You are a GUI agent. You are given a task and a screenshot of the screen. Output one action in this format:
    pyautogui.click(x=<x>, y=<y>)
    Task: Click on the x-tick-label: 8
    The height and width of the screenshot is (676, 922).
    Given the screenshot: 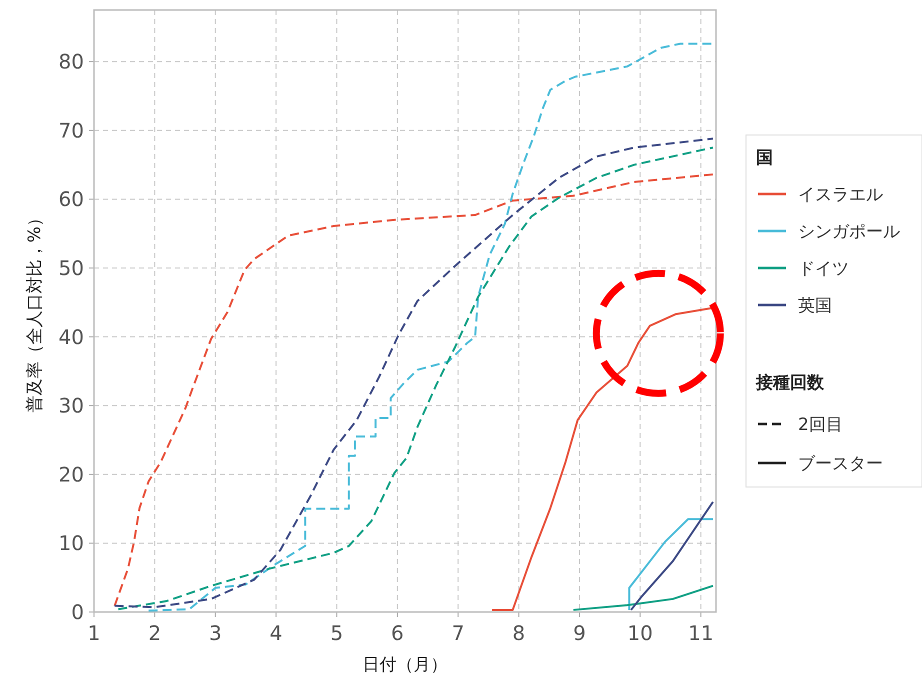 What is the action you would take?
    pyautogui.click(x=519, y=633)
    